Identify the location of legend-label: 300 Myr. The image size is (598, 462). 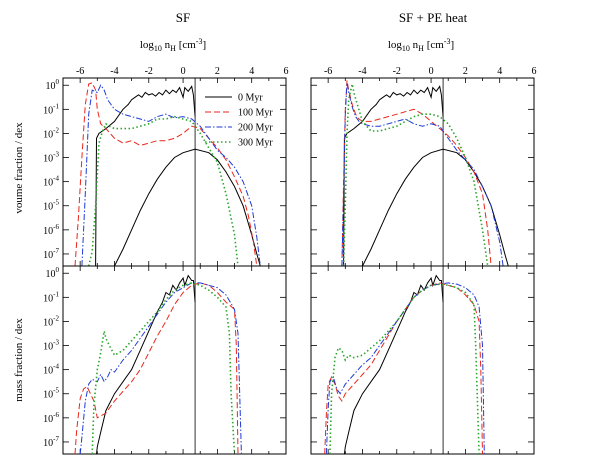
(255, 143).